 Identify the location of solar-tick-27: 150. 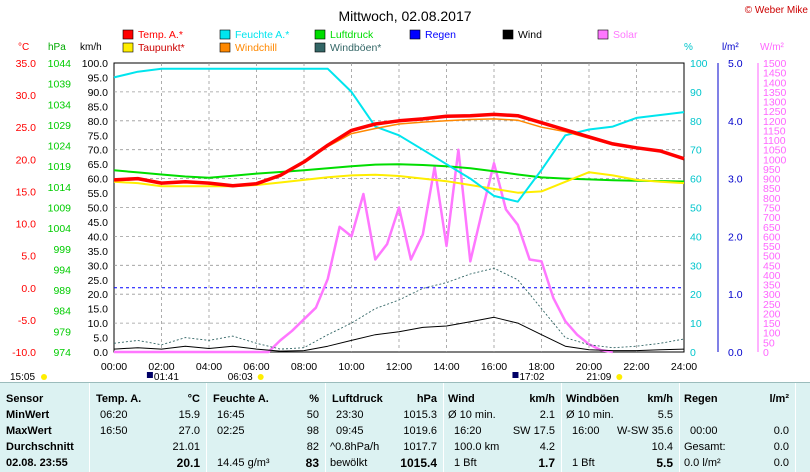
(772, 324).